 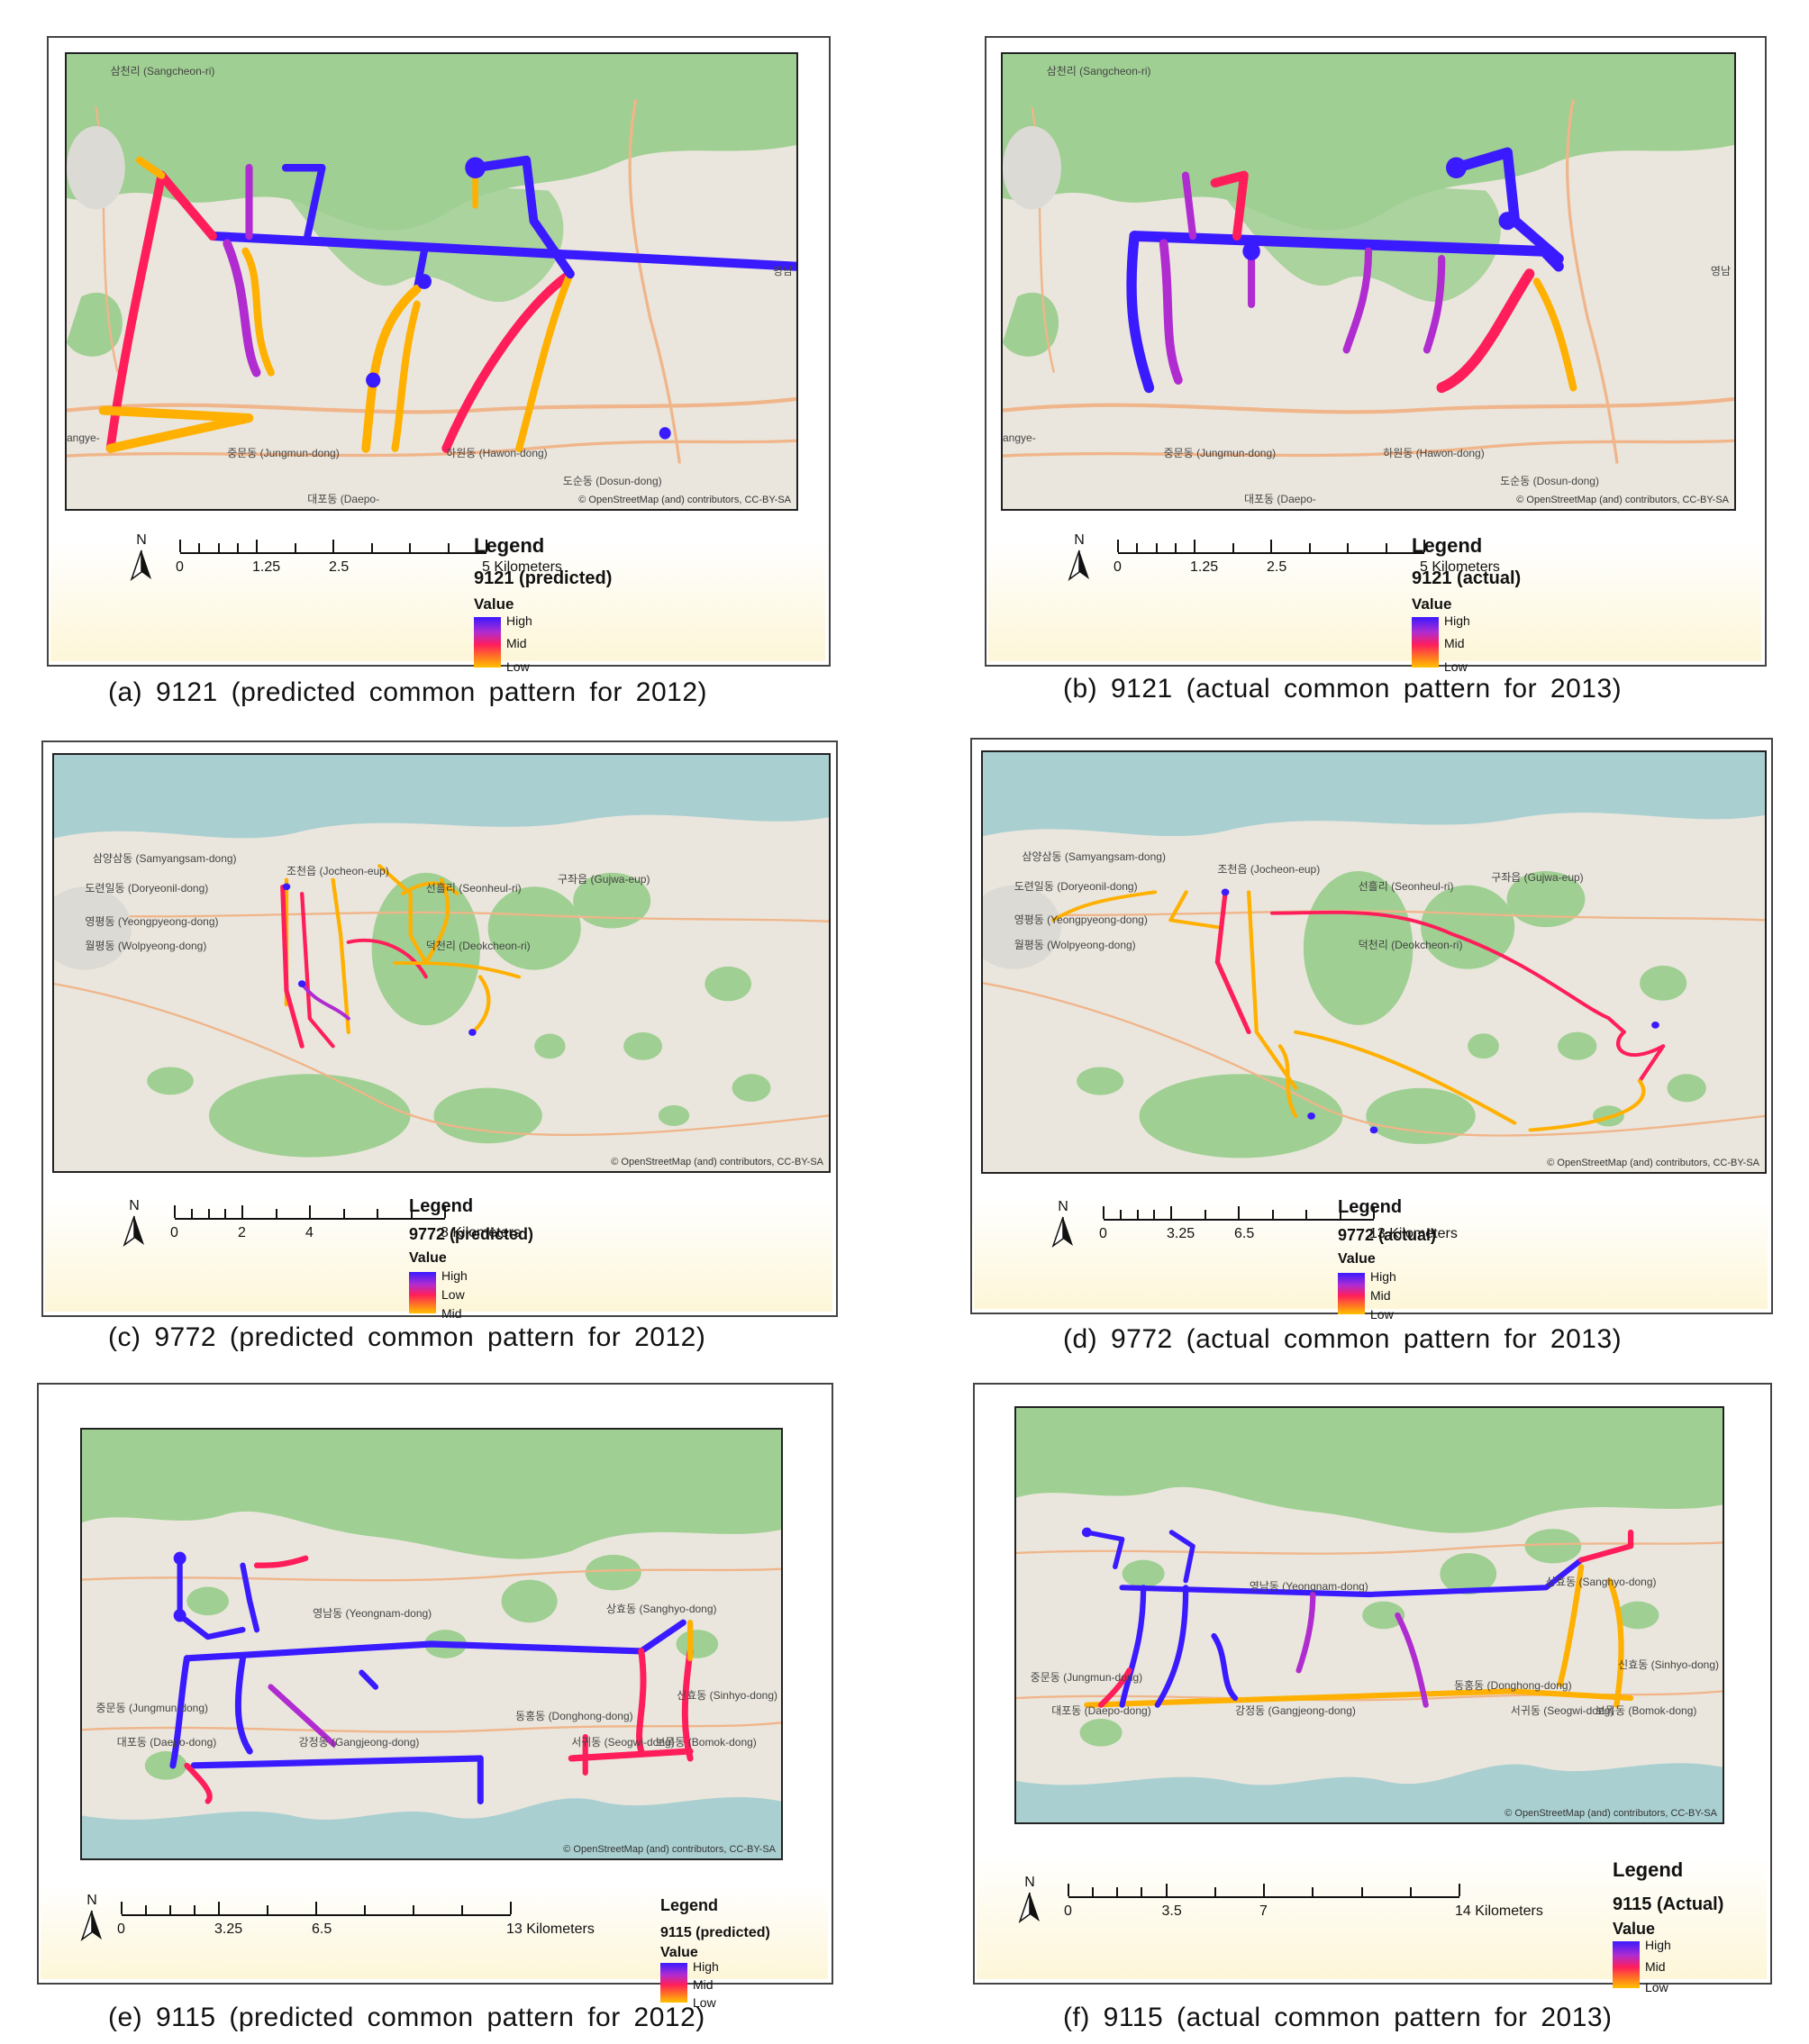 I want to click on scale-label: 2.5, so click(x=340, y=567).